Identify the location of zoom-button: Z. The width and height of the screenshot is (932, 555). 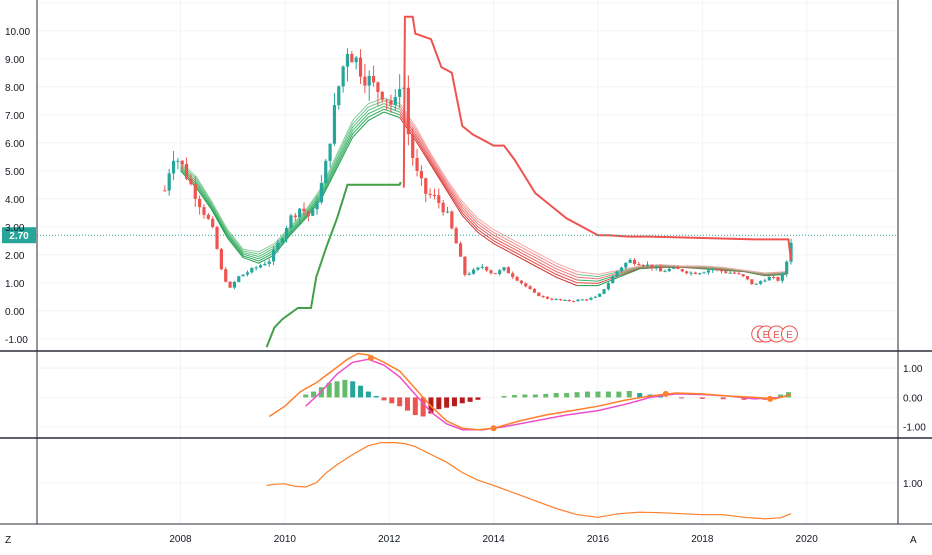
(8, 540).